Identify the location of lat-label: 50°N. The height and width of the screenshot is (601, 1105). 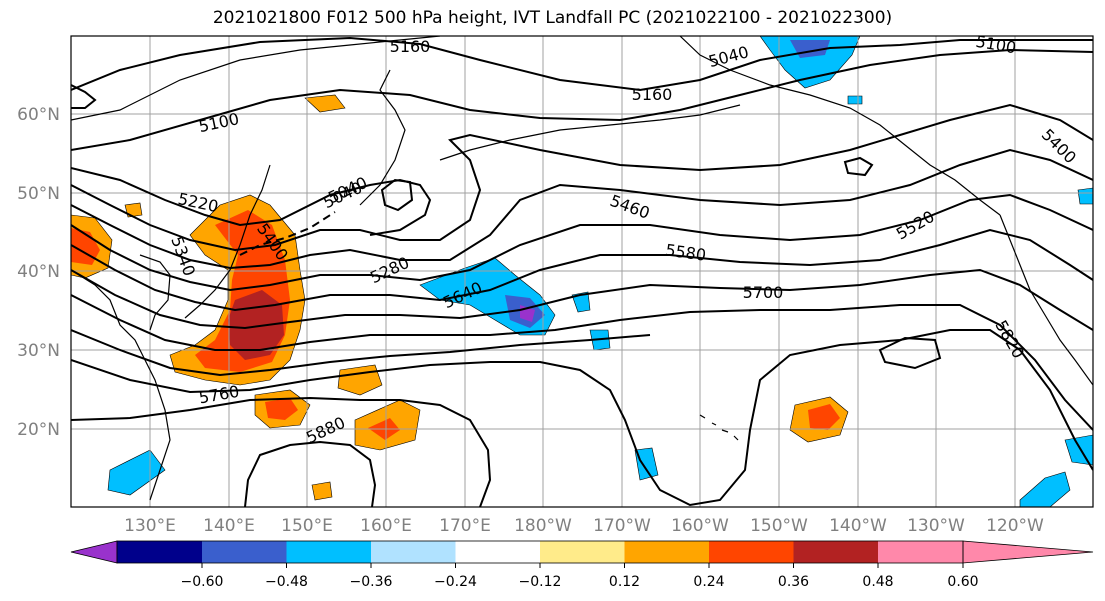
(38, 194).